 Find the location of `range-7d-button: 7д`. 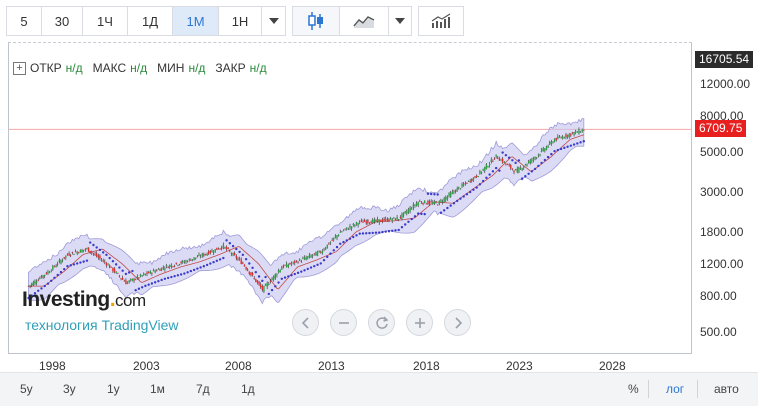

range-7d-button: 7д is located at coordinates (203, 389).